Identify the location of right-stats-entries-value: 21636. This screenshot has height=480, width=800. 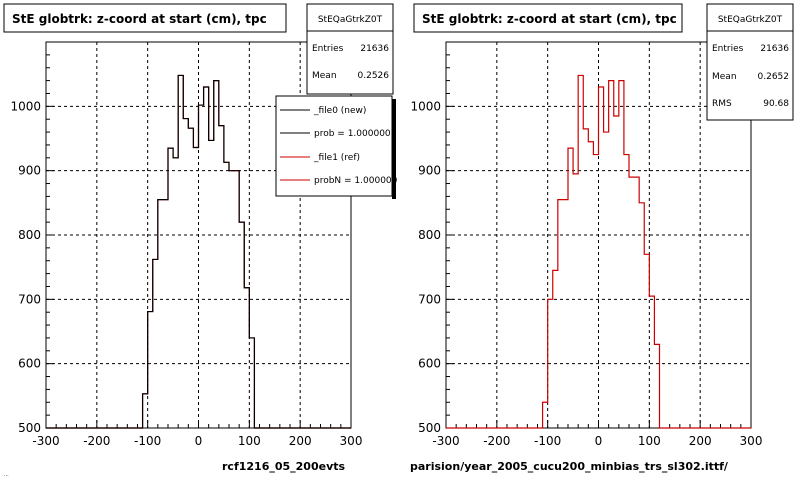
(774, 49).